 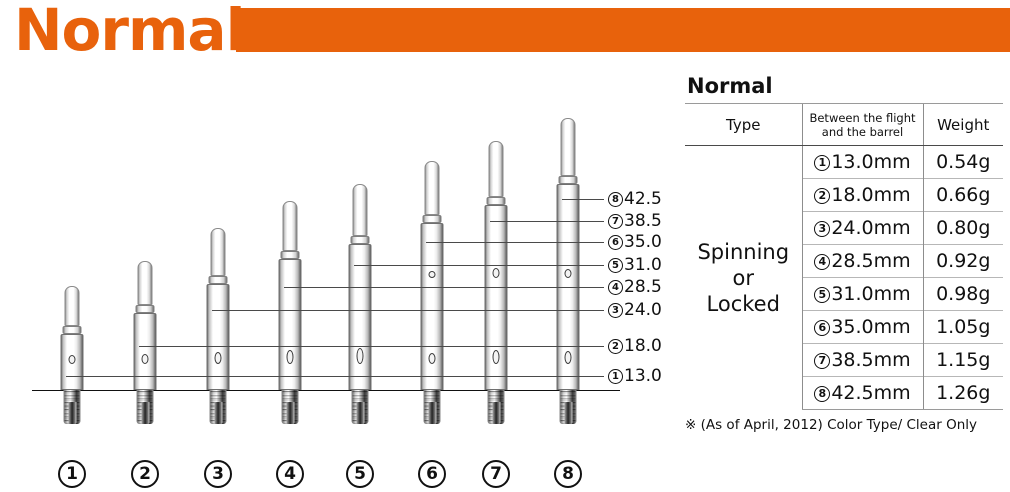 What do you see at coordinates (822, 361) in the screenshot?
I see `row-index-7: 7` at bounding box center [822, 361].